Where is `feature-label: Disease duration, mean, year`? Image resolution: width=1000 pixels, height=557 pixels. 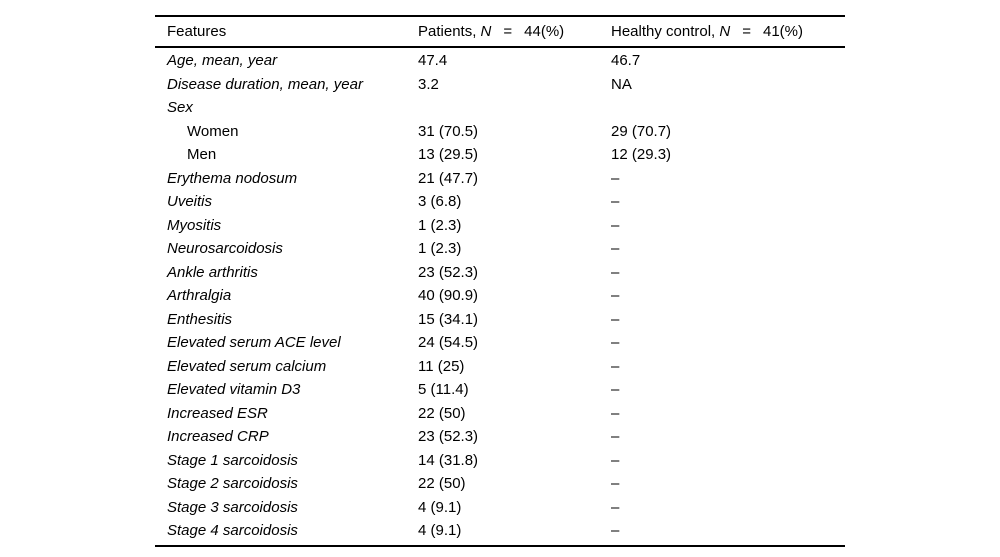
feature-label: Disease duration, mean, year is located at coordinates (265, 84).